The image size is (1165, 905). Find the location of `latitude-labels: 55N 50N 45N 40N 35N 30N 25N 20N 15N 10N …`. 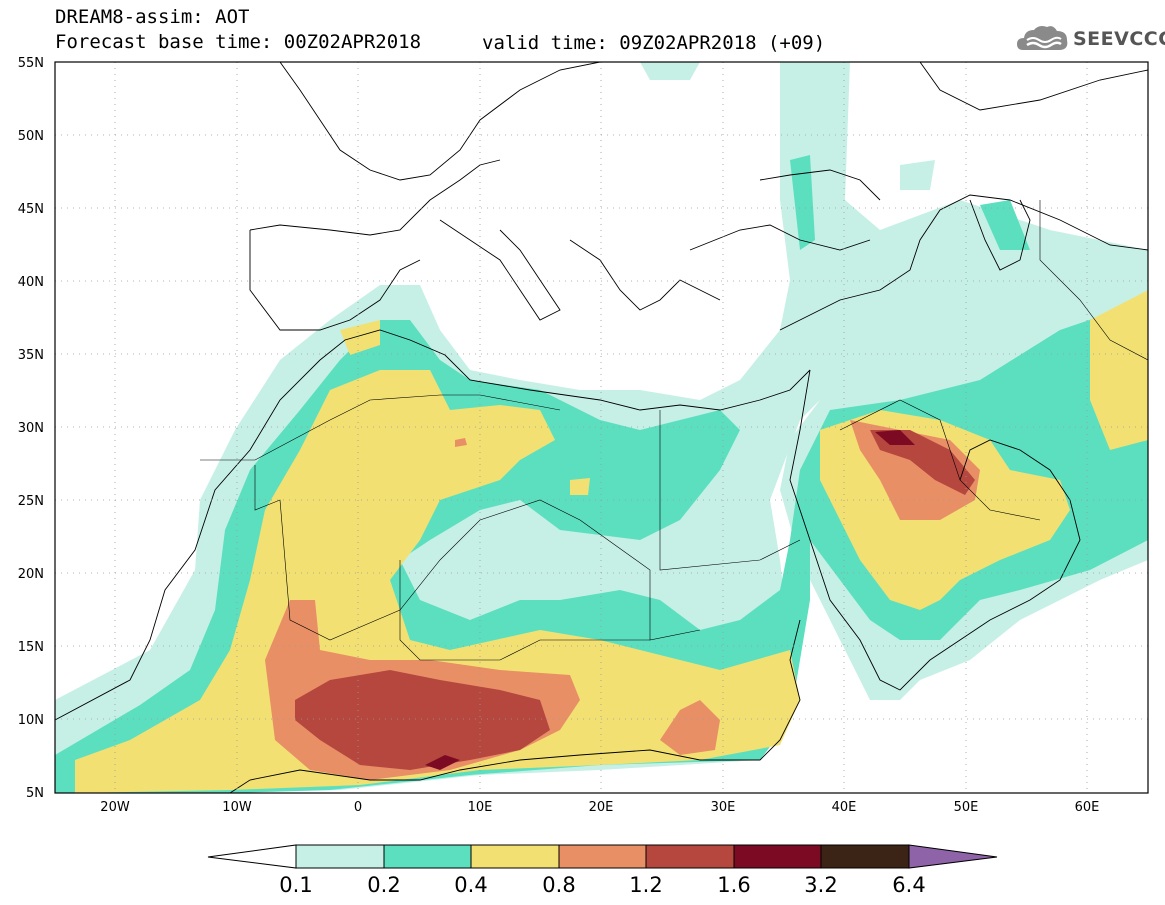

latitude-labels: 55N 50N 45N 40N 35N 30N 25N 20N 15N 10N … is located at coordinates (31, 428).